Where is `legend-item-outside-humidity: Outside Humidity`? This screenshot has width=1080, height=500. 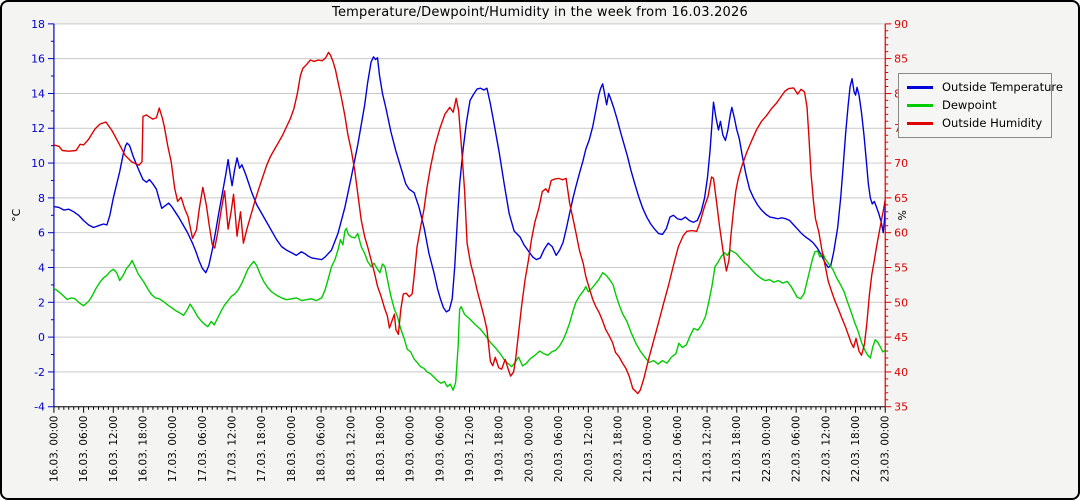
legend-item-outside-humidity: Outside Humidity is located at coordinates (975, 123).